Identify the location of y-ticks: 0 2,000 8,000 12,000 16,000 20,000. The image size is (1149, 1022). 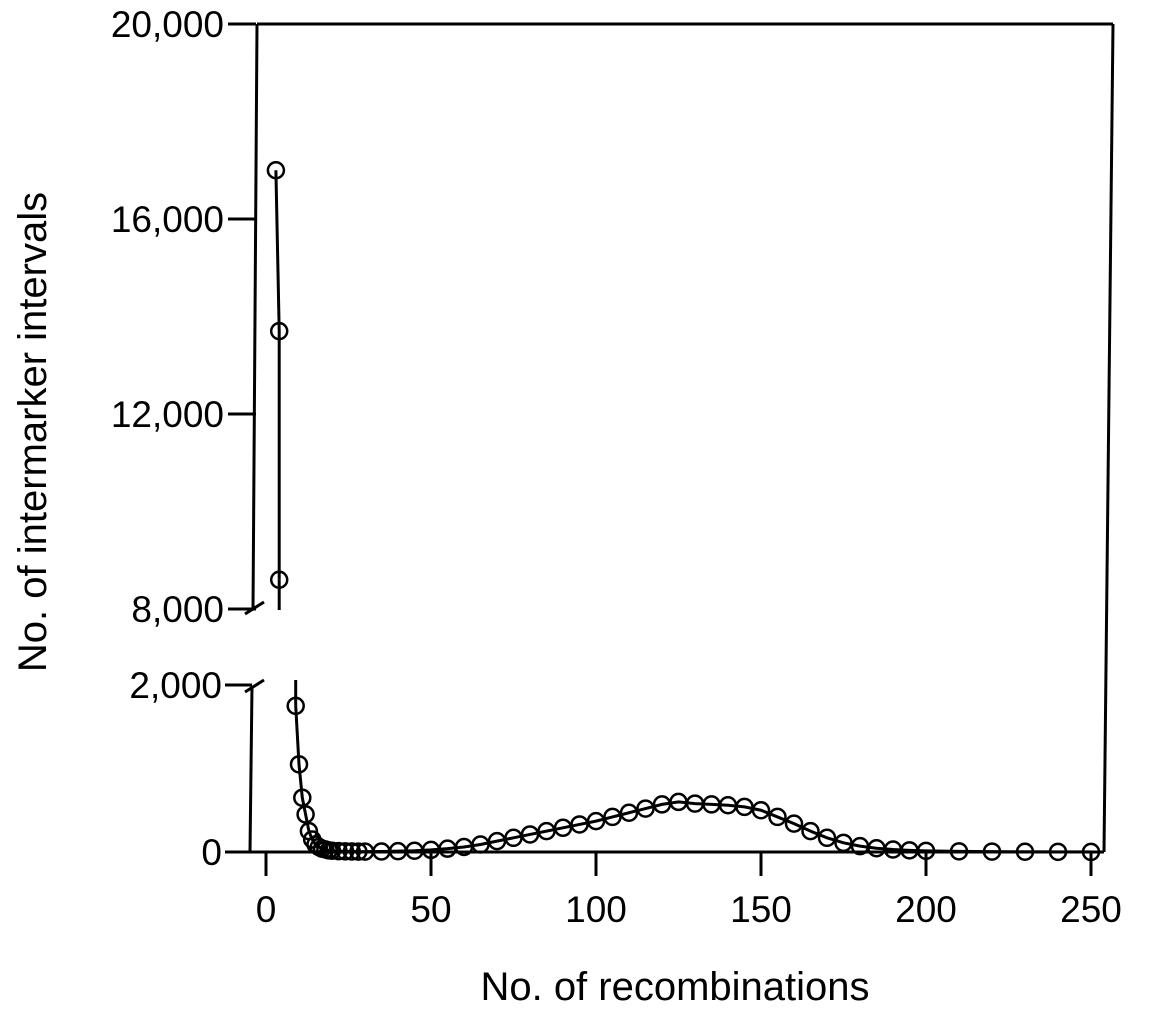
(183, 438).